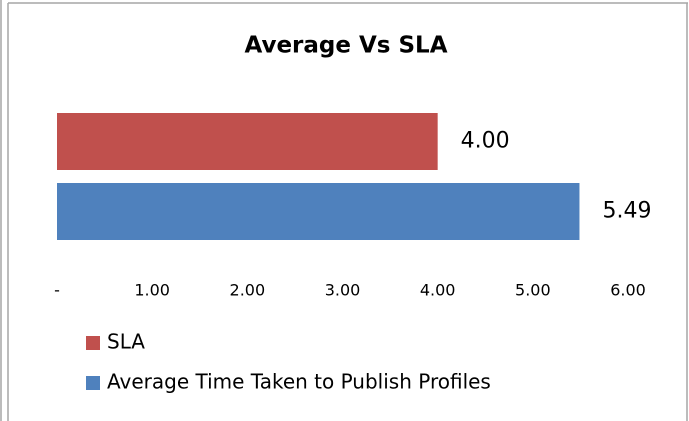 The image size is (689, 421). What do you see at coordinates (299, 382) in the screenshot?
I see `legend-label: Average Time Taken to Publish Profiles` at bounding box center [299, 382].